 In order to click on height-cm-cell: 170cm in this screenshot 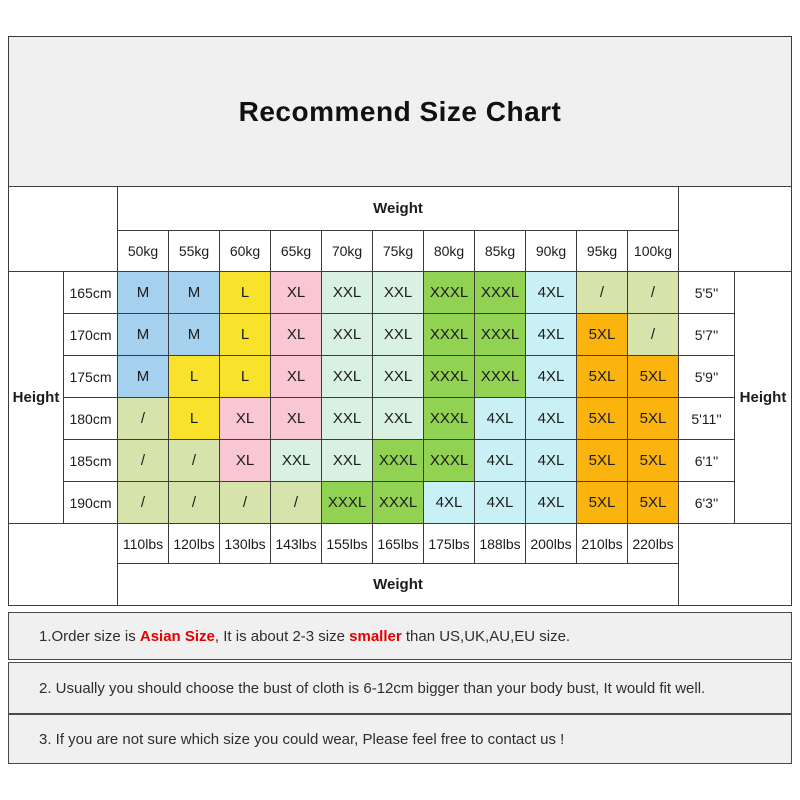, I will do `click(90, 334)`.